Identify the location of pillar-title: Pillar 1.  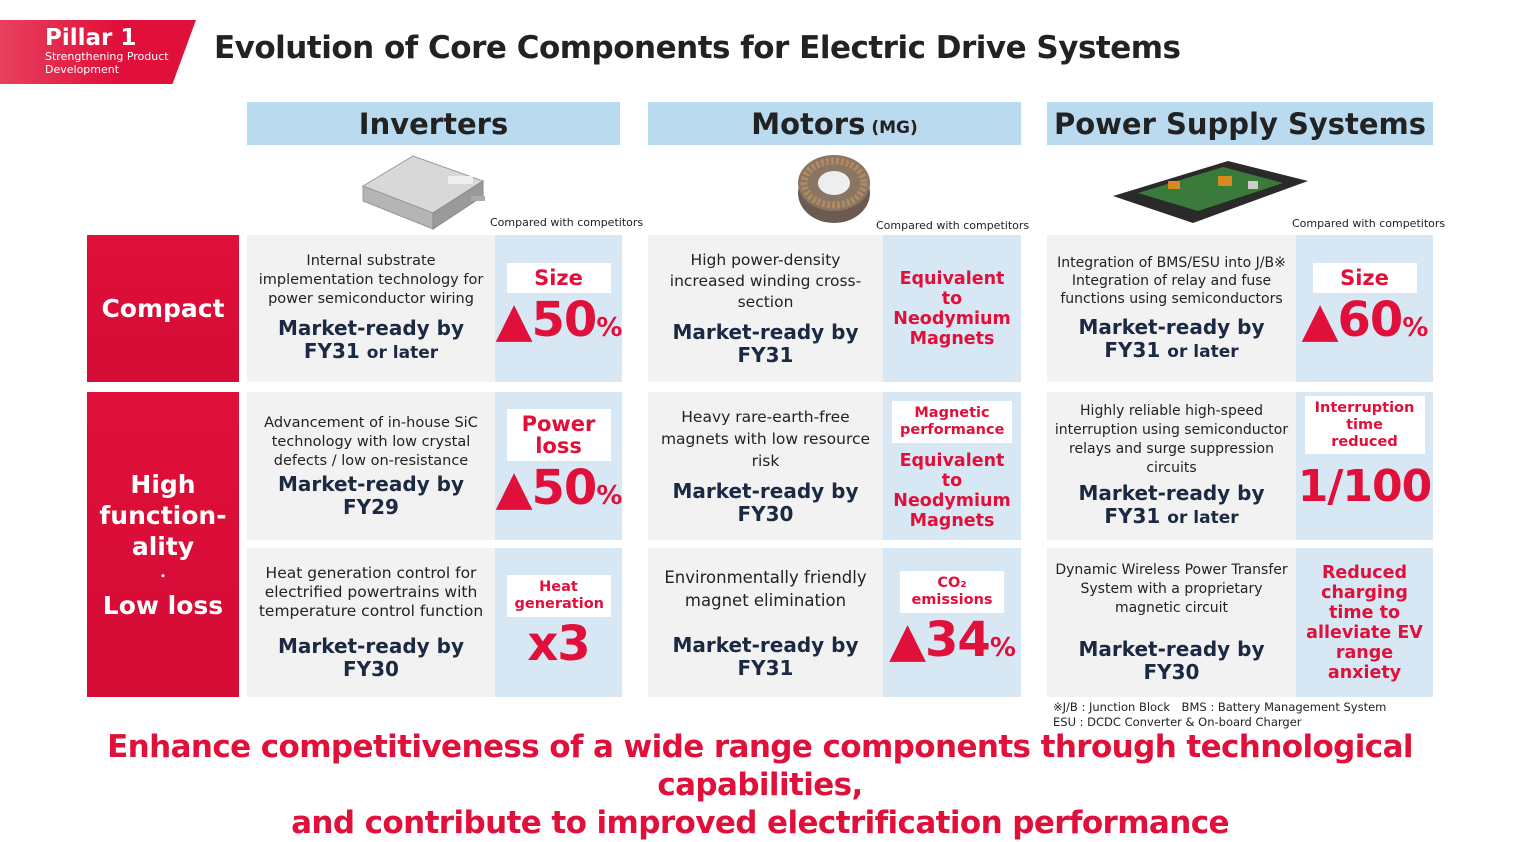
(91, 38).